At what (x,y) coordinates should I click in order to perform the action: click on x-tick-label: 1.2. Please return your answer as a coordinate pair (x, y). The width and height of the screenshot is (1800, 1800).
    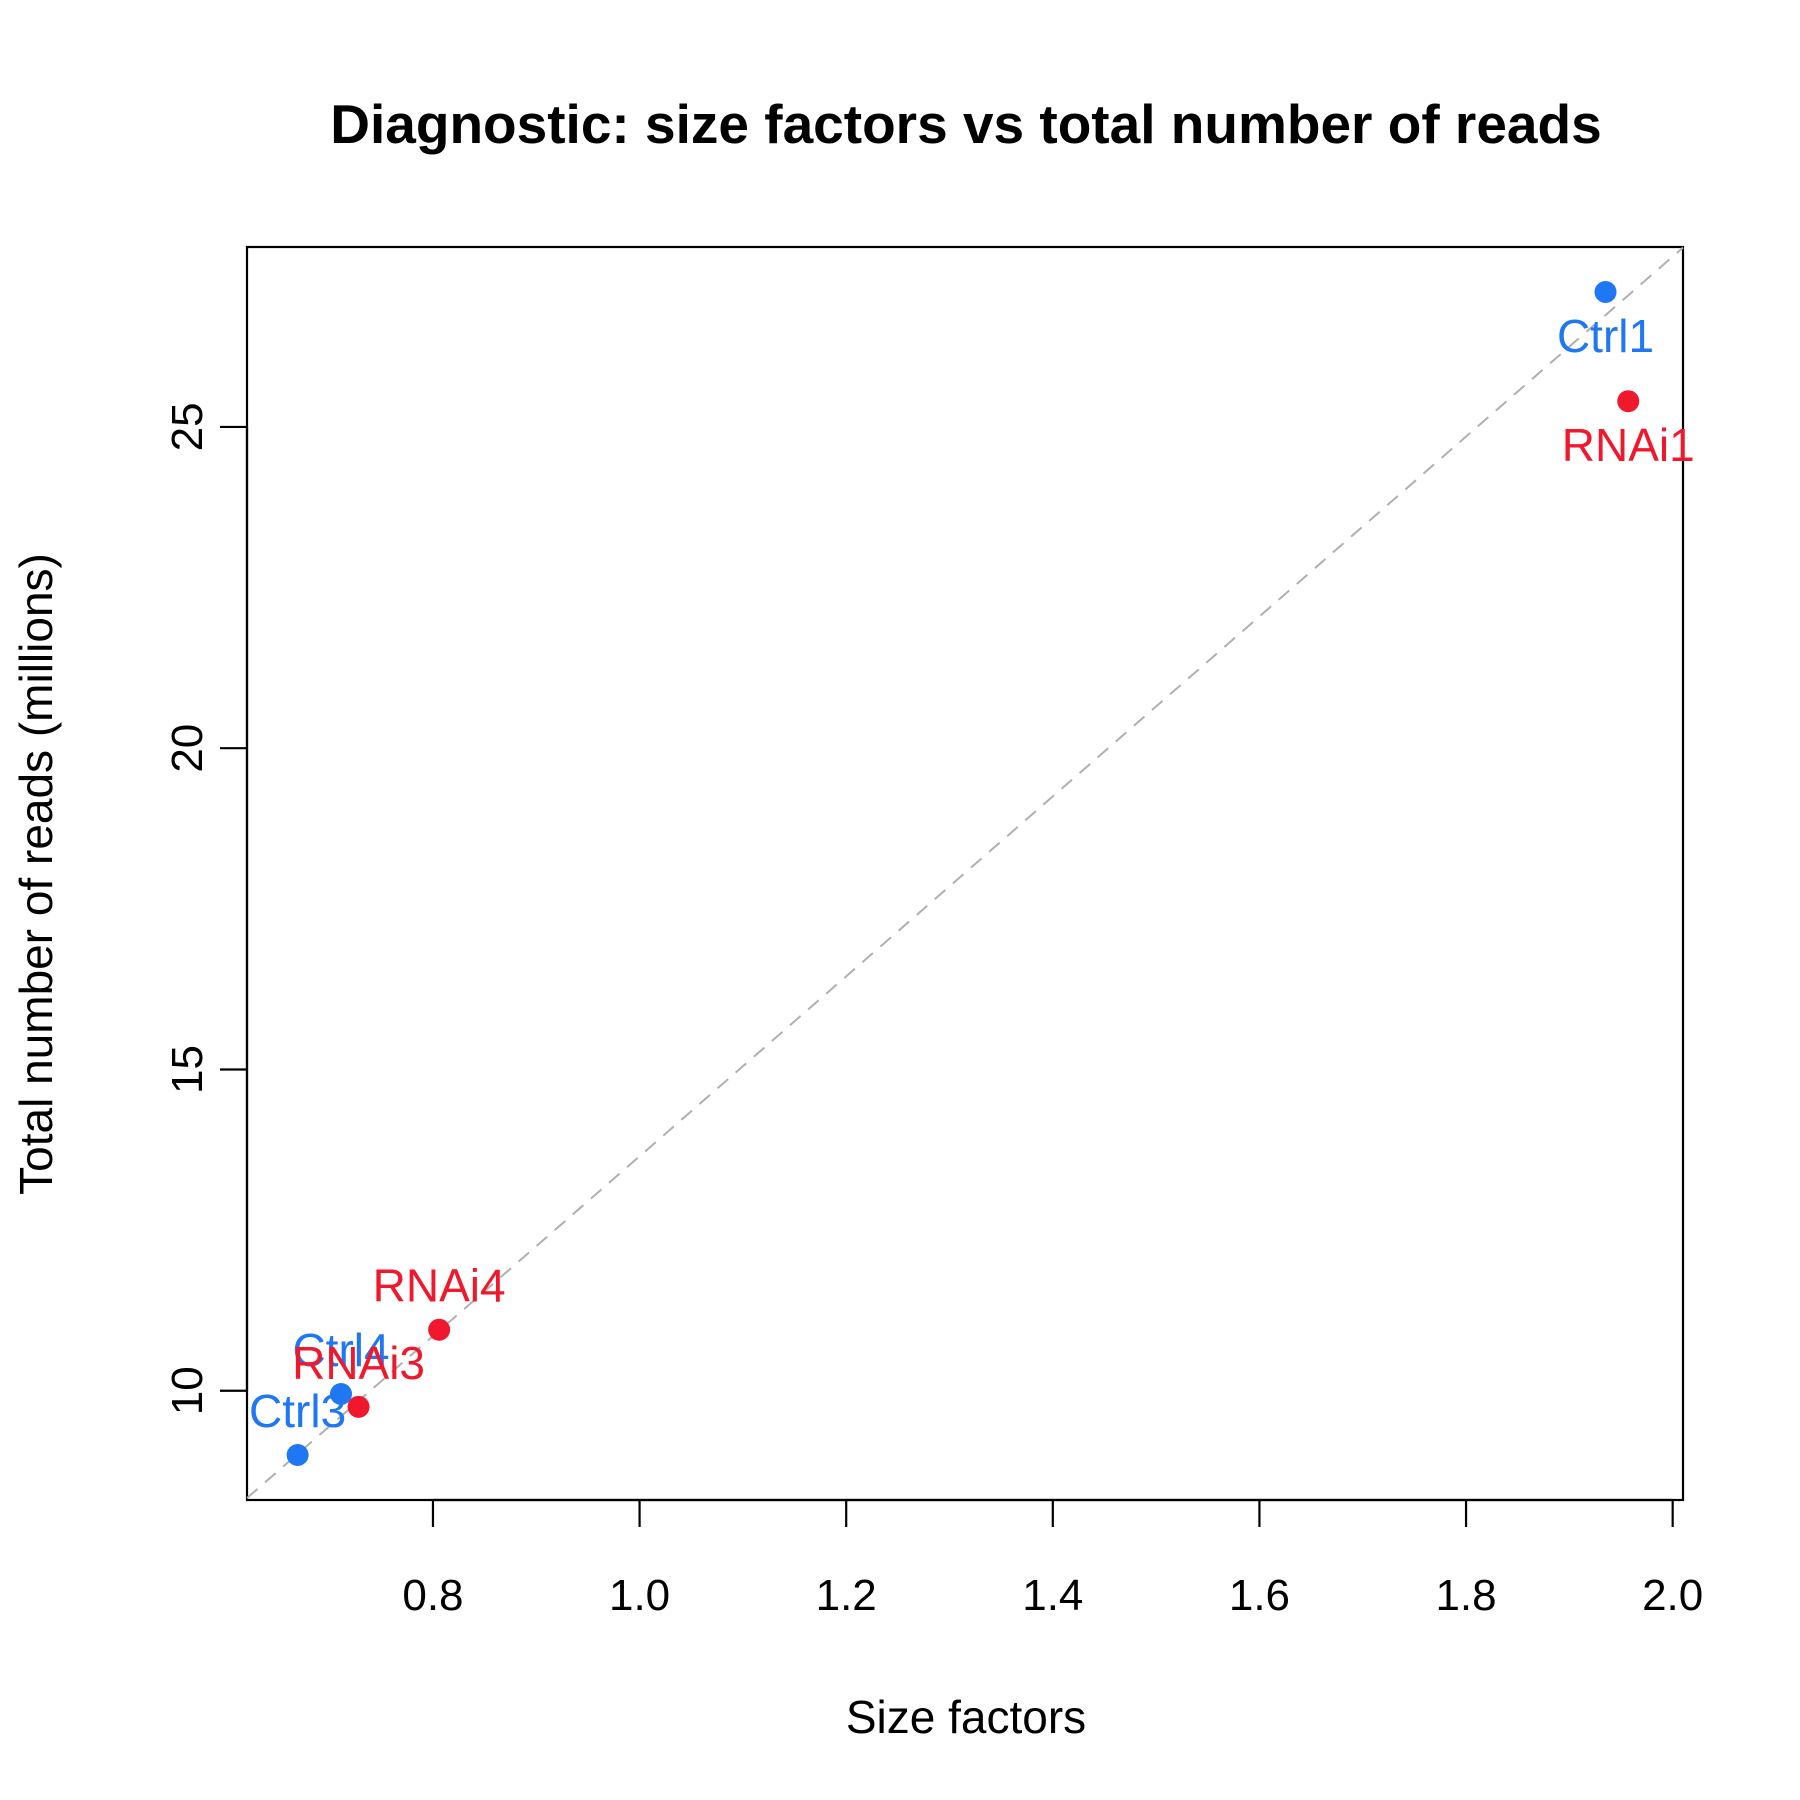
    Looking at the image, I should click on (846, 1595).